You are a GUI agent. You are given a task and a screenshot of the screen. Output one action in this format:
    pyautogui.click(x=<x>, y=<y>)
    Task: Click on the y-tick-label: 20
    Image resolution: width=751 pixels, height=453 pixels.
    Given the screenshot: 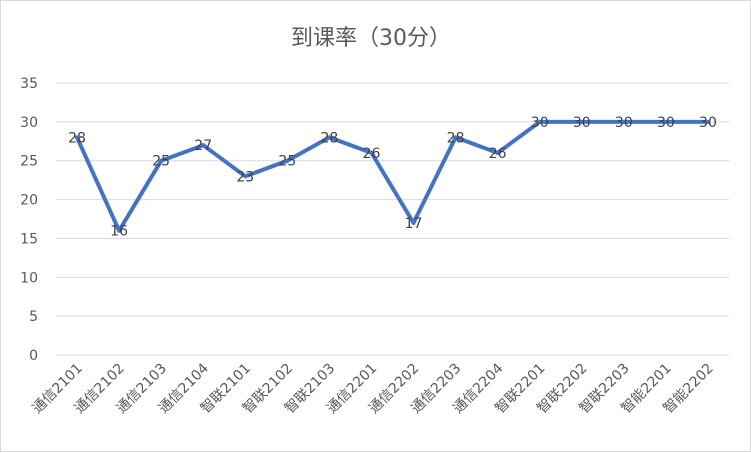 What is the action you would take?
    pyautogui.click(x=29, y=201)
    